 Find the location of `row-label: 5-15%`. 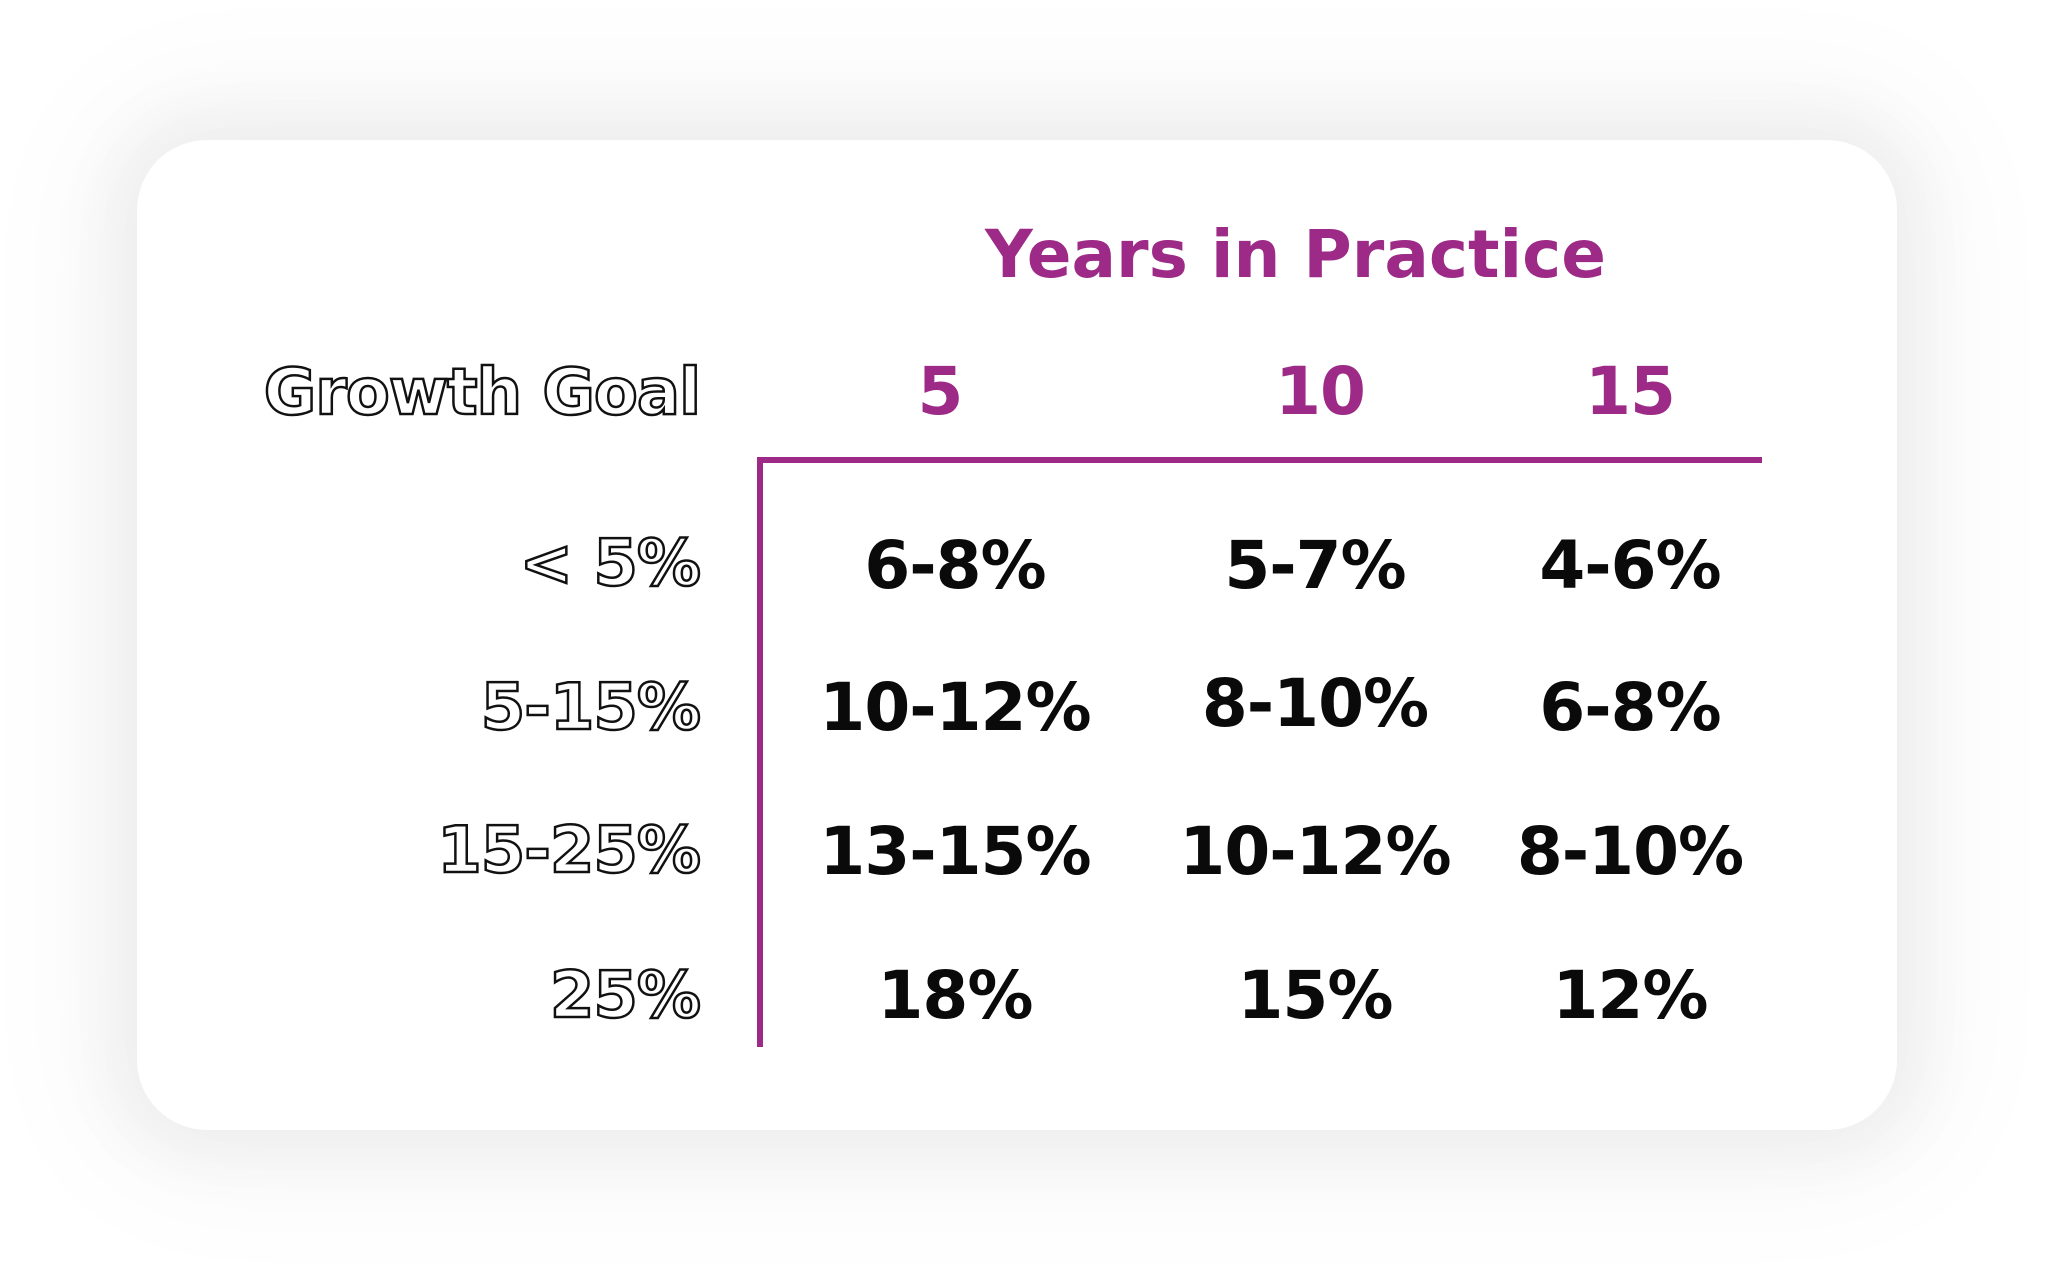

row-label: 5-15% is located at coordinates (590, 708).